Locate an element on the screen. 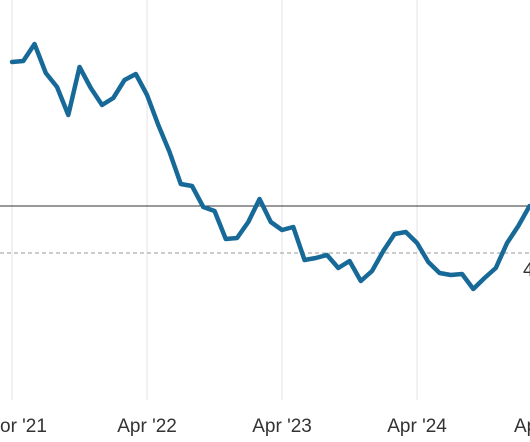  x-tick-label: Apr '24 is located at coordinates (417, 426).